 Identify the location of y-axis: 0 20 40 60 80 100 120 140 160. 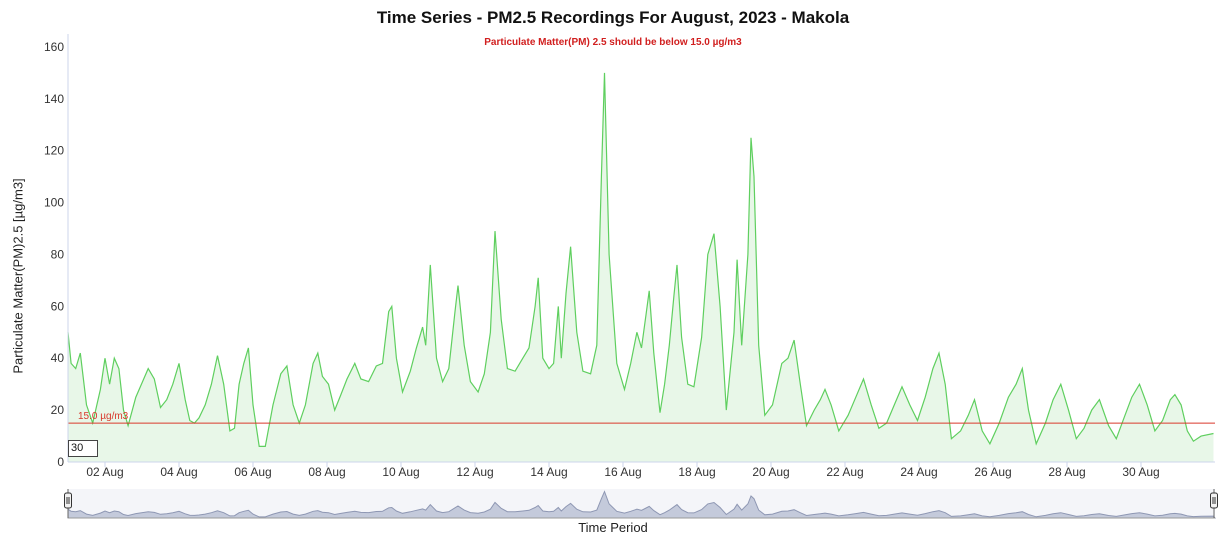
(54, 254).